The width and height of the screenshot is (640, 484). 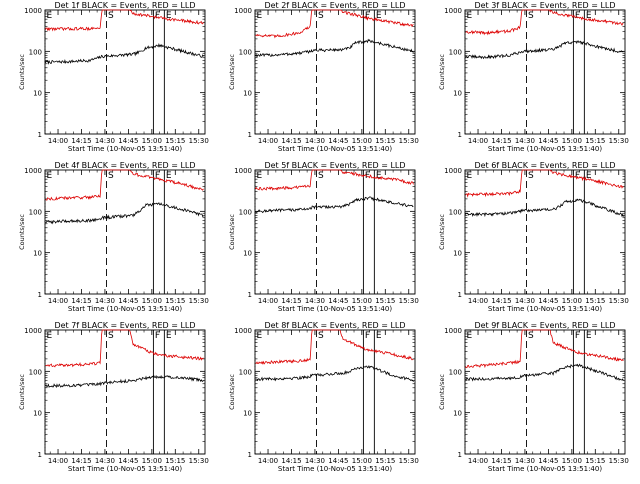 I want to click on panel-title: Det 1f BLACK = Events, RED = LLD, so click(x=124, y=5).